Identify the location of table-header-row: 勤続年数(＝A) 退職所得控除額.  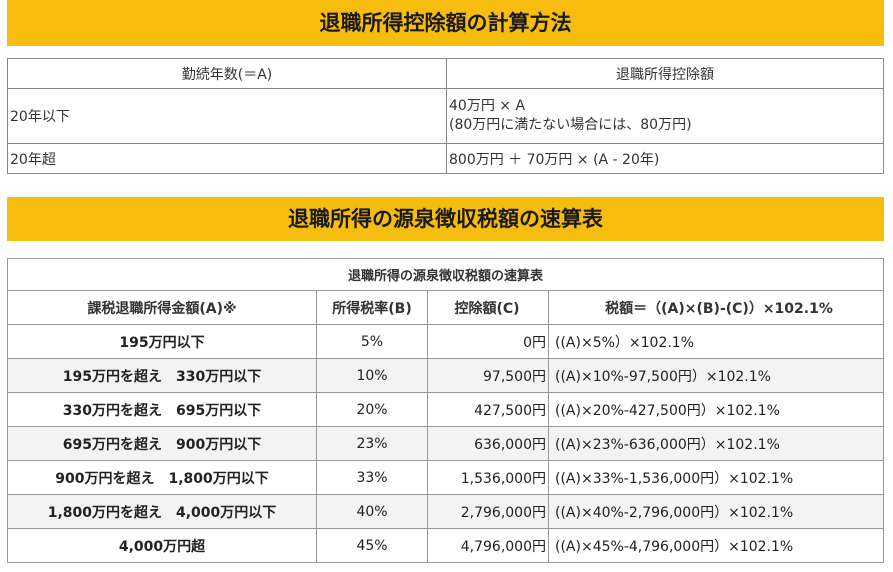
(445, 73).